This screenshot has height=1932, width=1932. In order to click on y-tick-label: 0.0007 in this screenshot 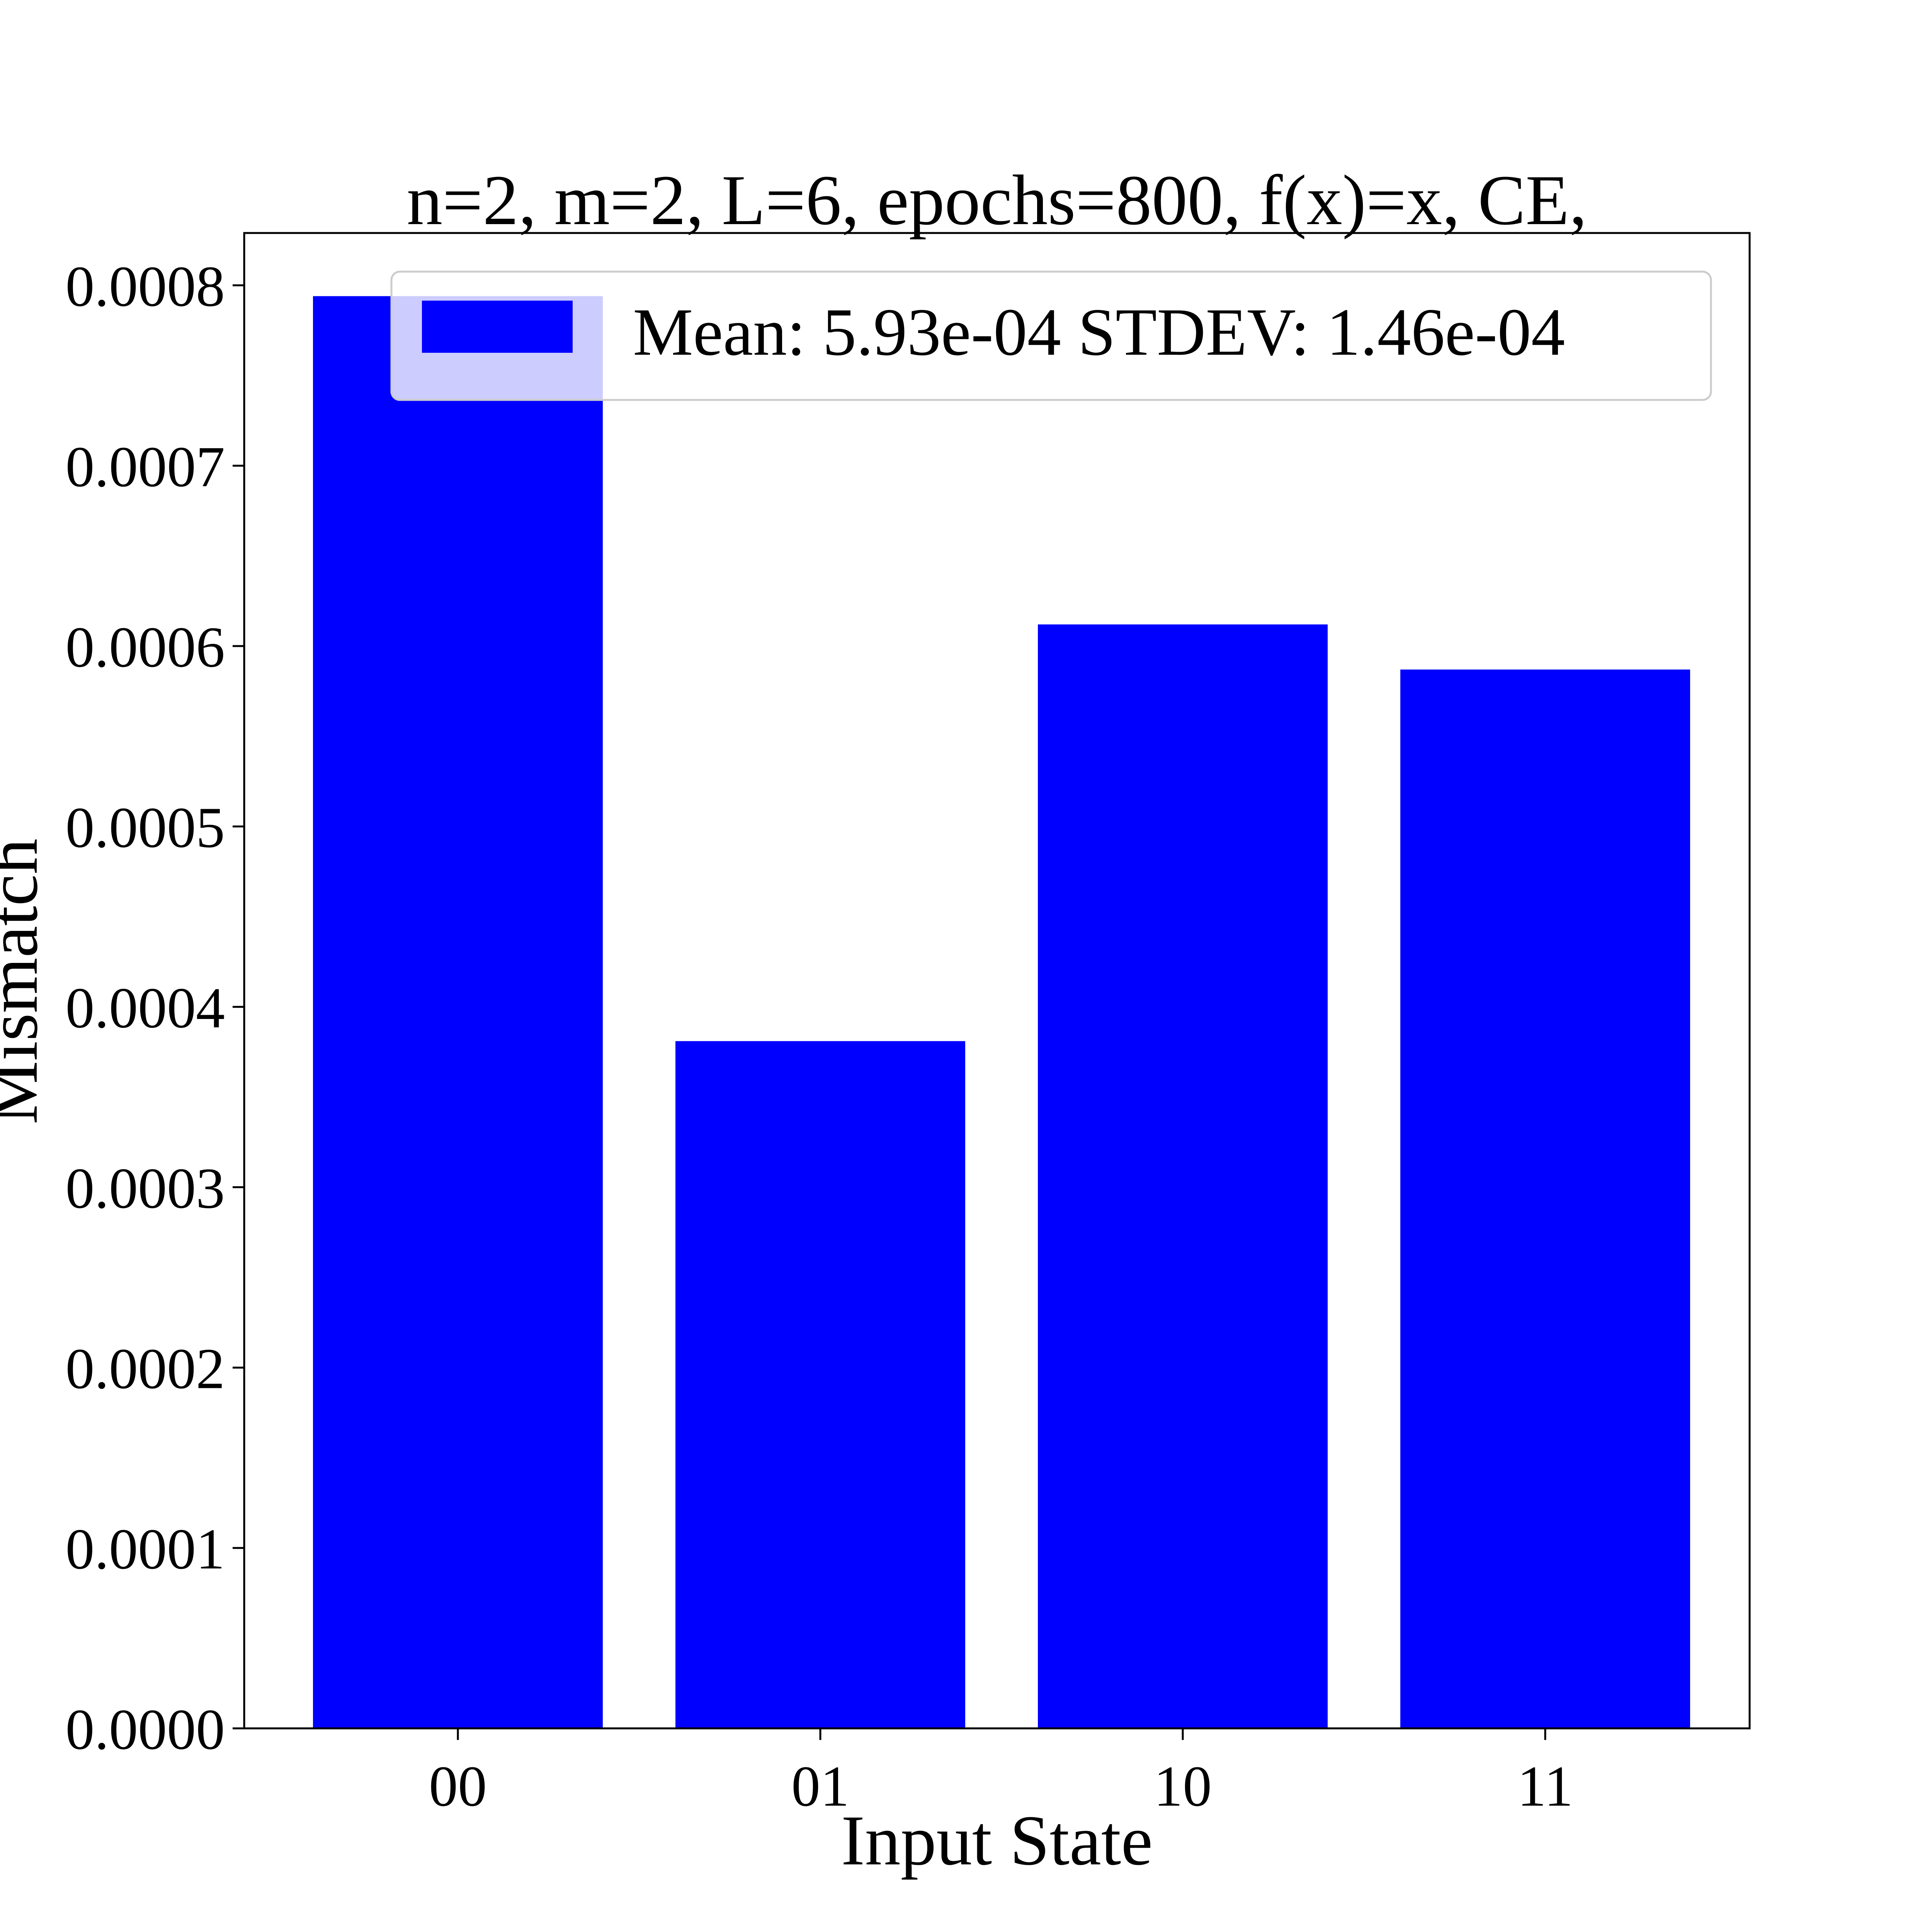, I will do `click(145, 467)`.